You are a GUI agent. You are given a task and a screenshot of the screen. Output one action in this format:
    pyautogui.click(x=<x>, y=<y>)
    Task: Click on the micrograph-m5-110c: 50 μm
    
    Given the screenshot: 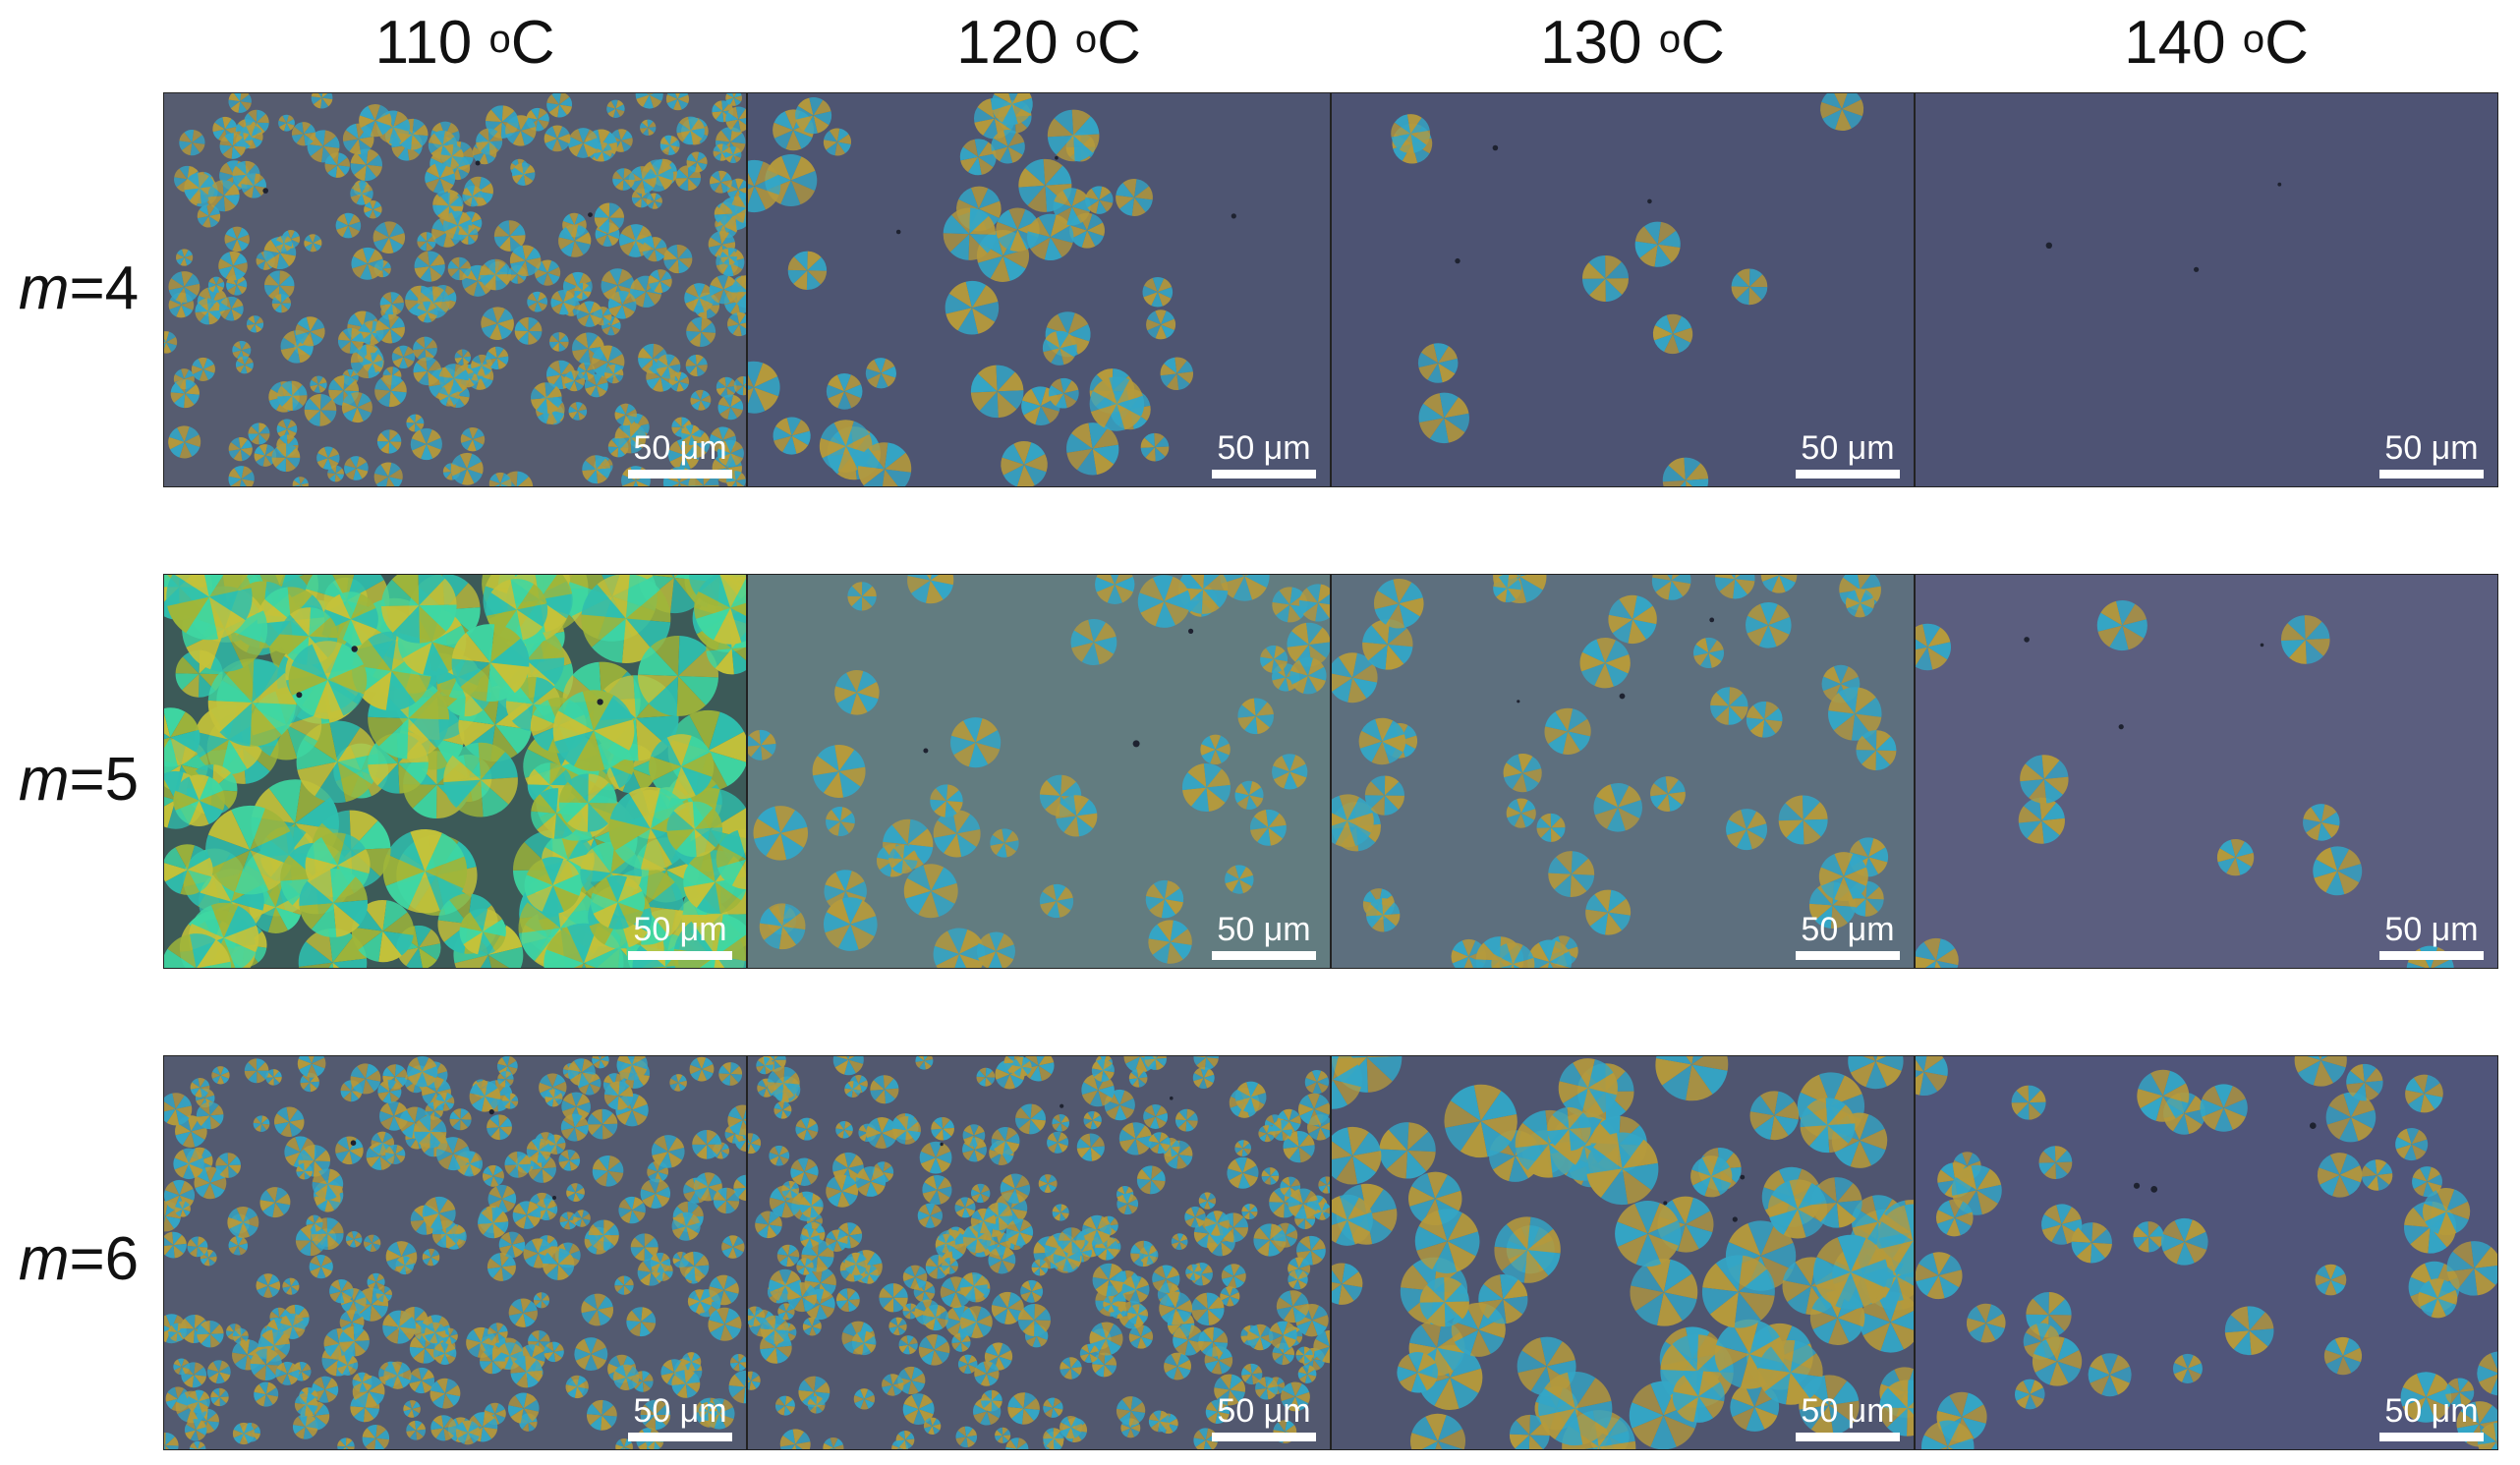 What is the action you would take?
    pyautogui.click(x=455, y=771)
    